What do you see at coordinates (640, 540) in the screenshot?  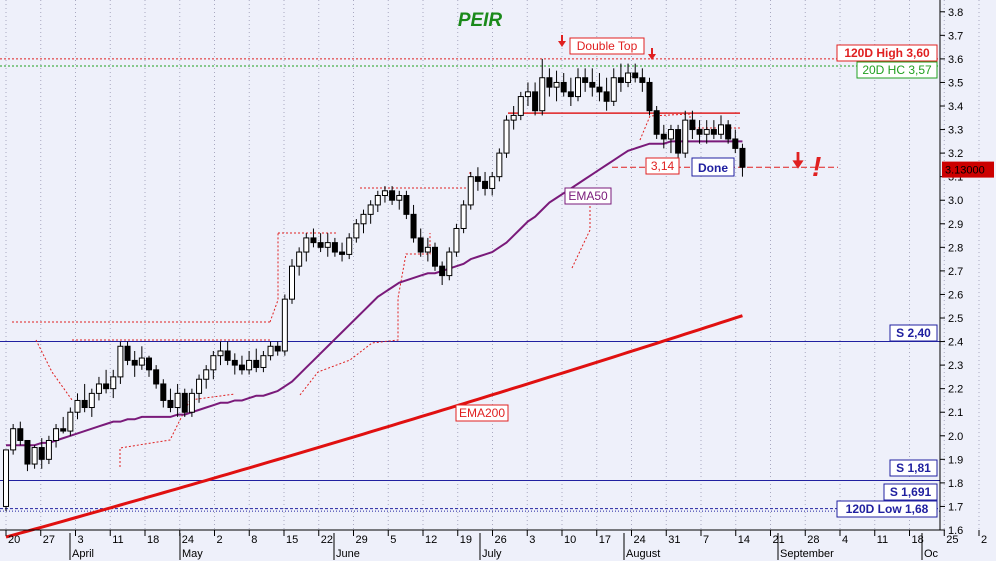 I see `x-tick-label: 24` at bounding box center [640, 540].